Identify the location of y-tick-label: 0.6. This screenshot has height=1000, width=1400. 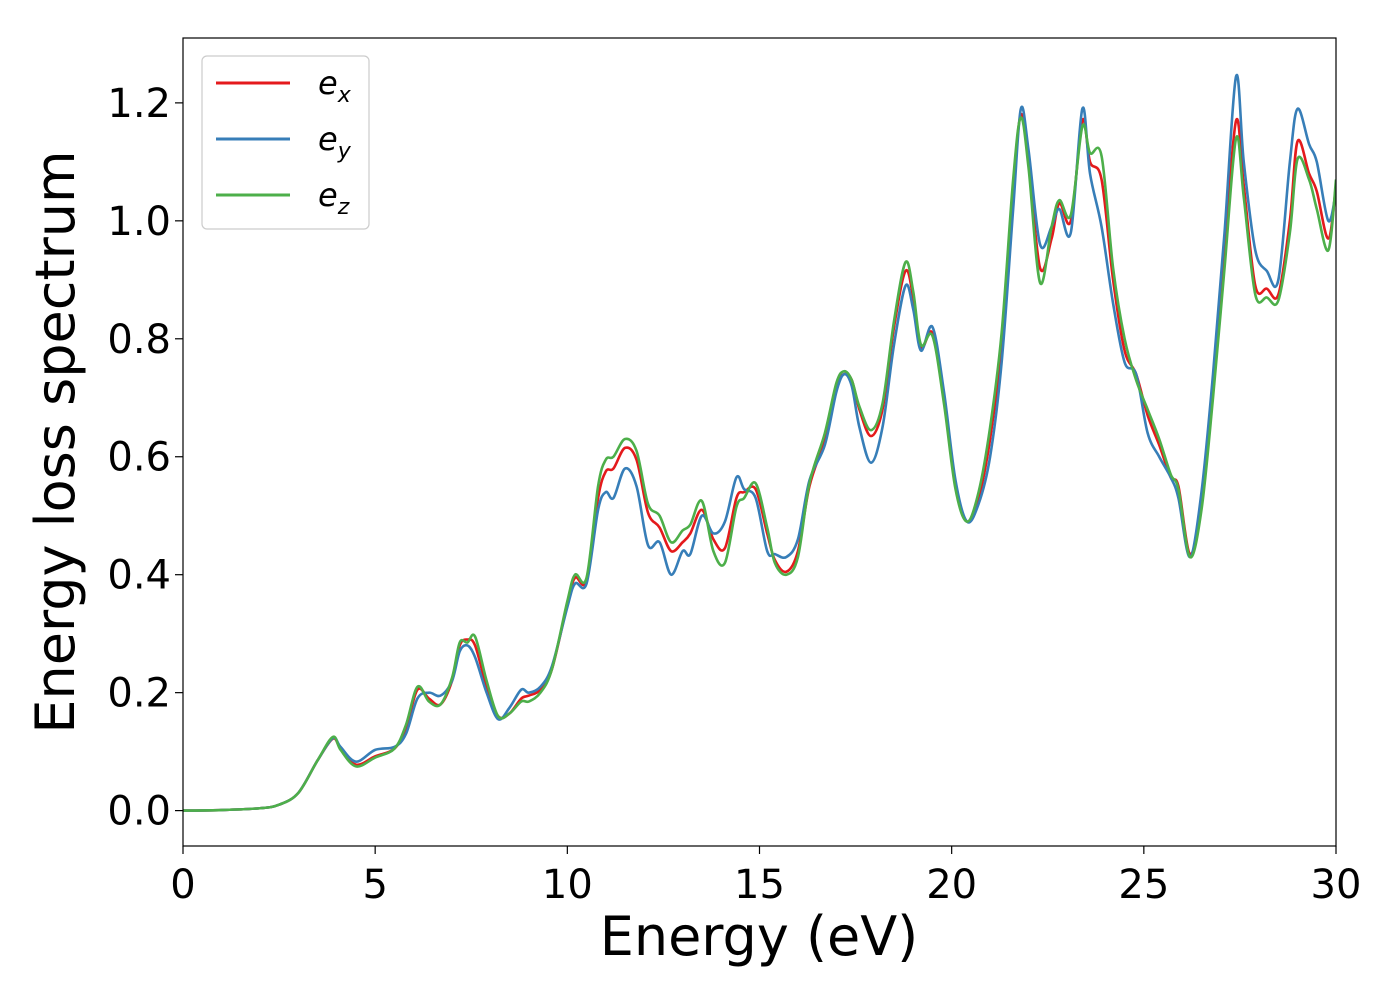
(139, 458).